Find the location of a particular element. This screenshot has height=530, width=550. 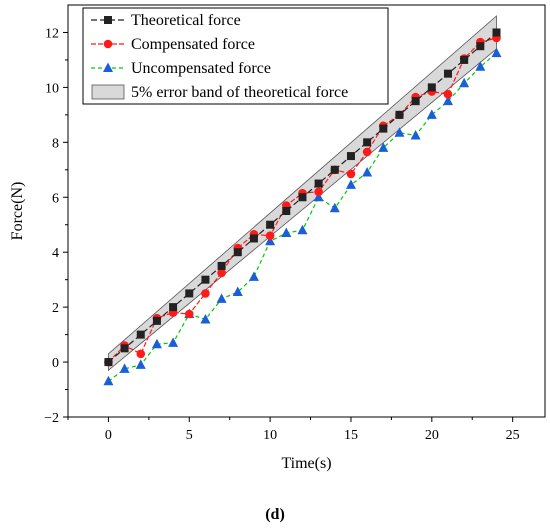

figure-caption: (d) is located at coordinates (275, 514).